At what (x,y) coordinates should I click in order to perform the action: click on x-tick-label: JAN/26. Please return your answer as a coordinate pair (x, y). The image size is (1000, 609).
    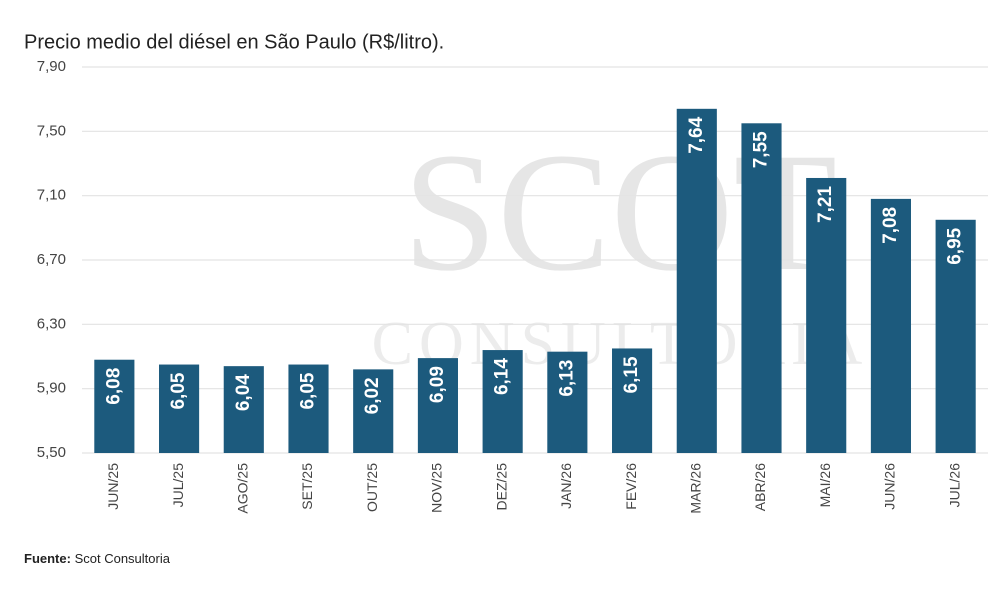
    Looking at the image, I should click on (566, 486).